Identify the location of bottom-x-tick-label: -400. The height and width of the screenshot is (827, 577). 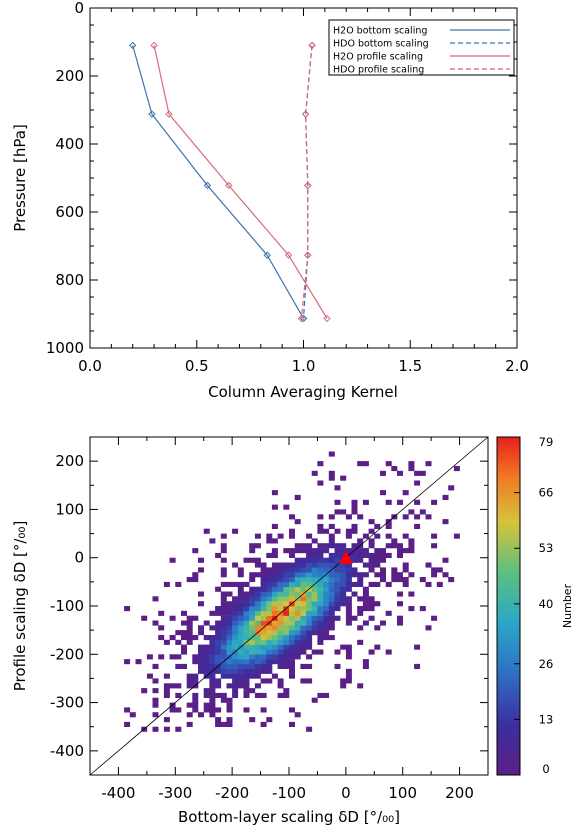
(118, 793).